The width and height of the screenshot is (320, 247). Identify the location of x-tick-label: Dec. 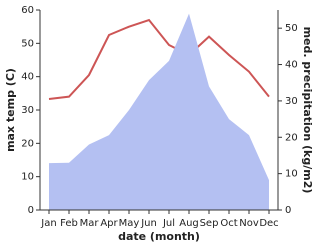
(268, 223).